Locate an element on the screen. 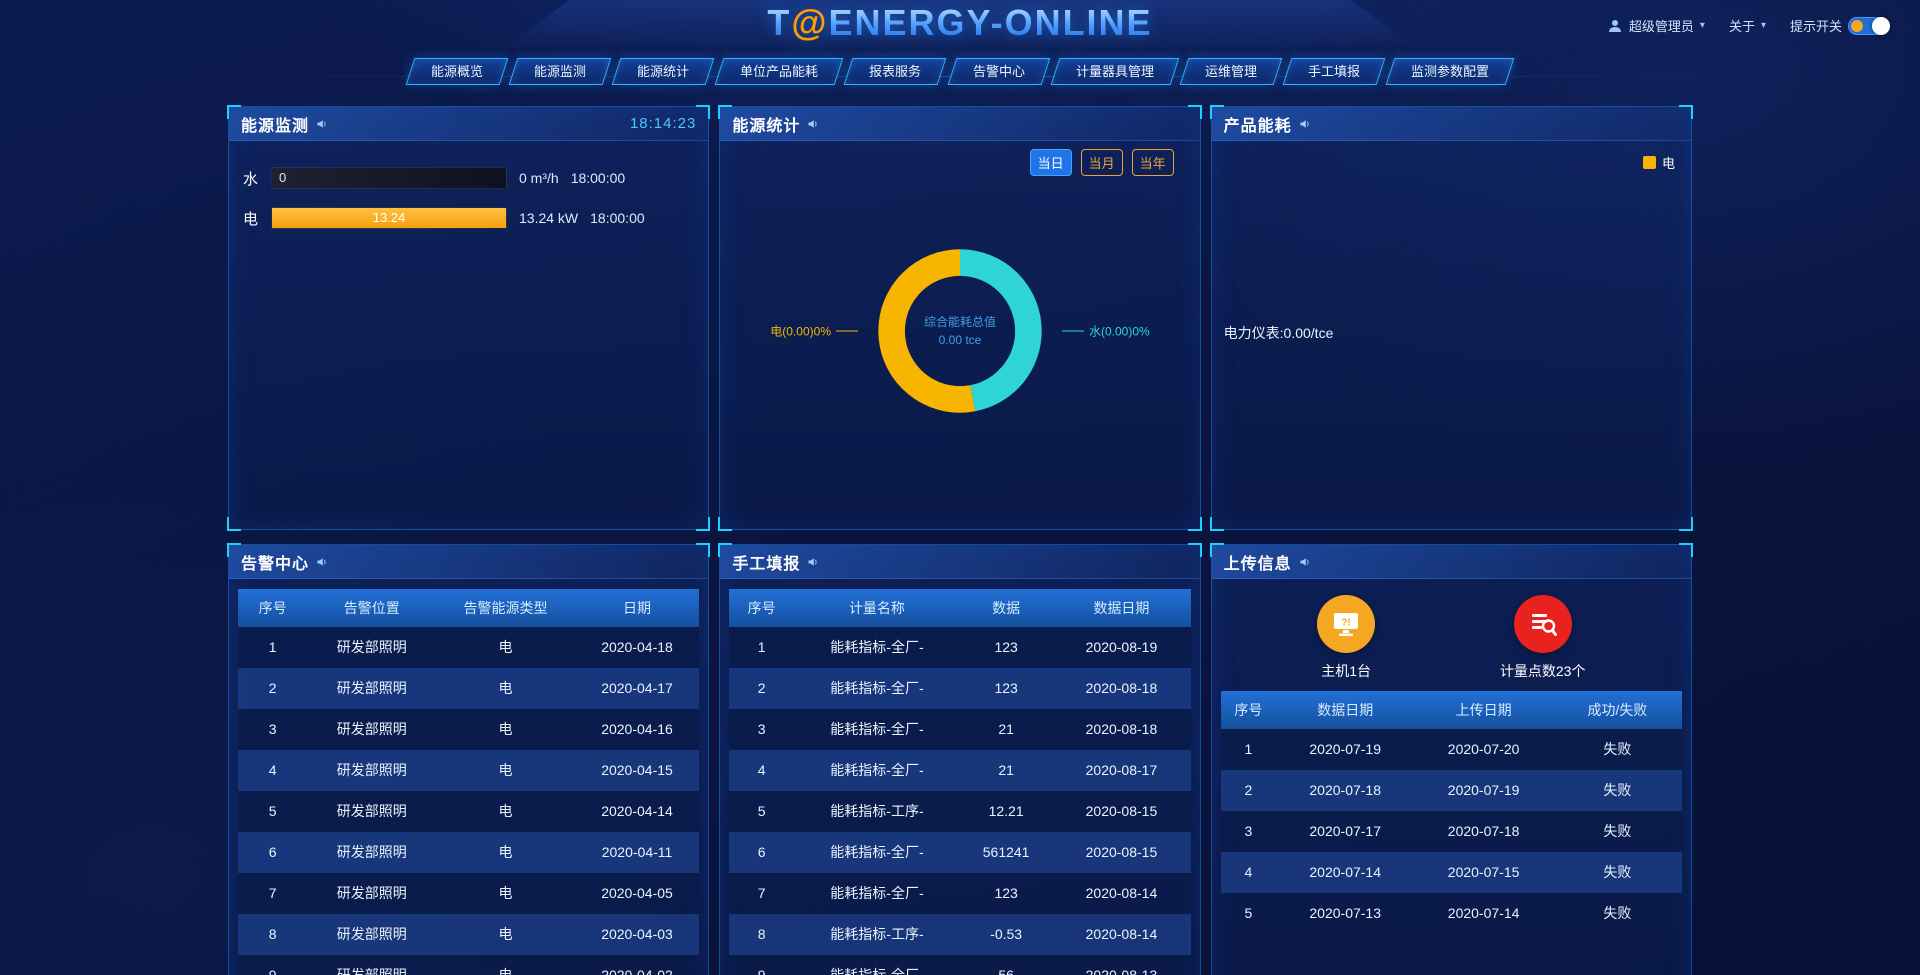 The image size is (1920, 975). app-title-at: @ is located at coordinates (810, 22).